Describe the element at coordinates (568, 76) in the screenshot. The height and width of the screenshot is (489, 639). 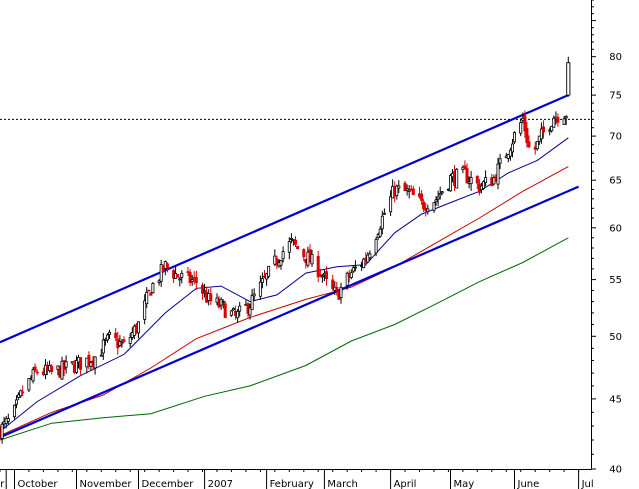
I see `breakout-candle` at that location.